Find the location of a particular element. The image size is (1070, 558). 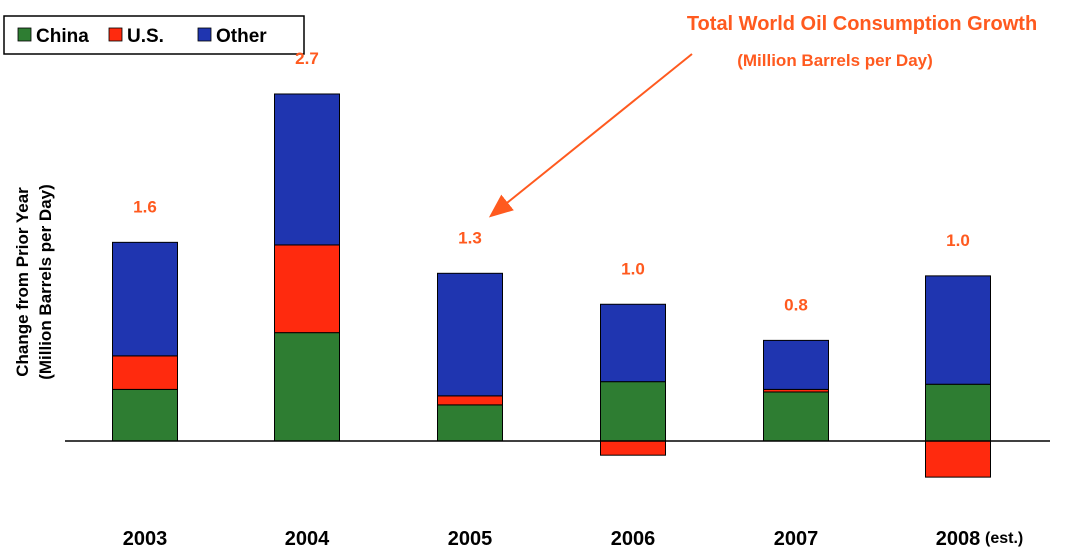

x-tick-label-2008: 2008 is located at coordinates (958, 539).